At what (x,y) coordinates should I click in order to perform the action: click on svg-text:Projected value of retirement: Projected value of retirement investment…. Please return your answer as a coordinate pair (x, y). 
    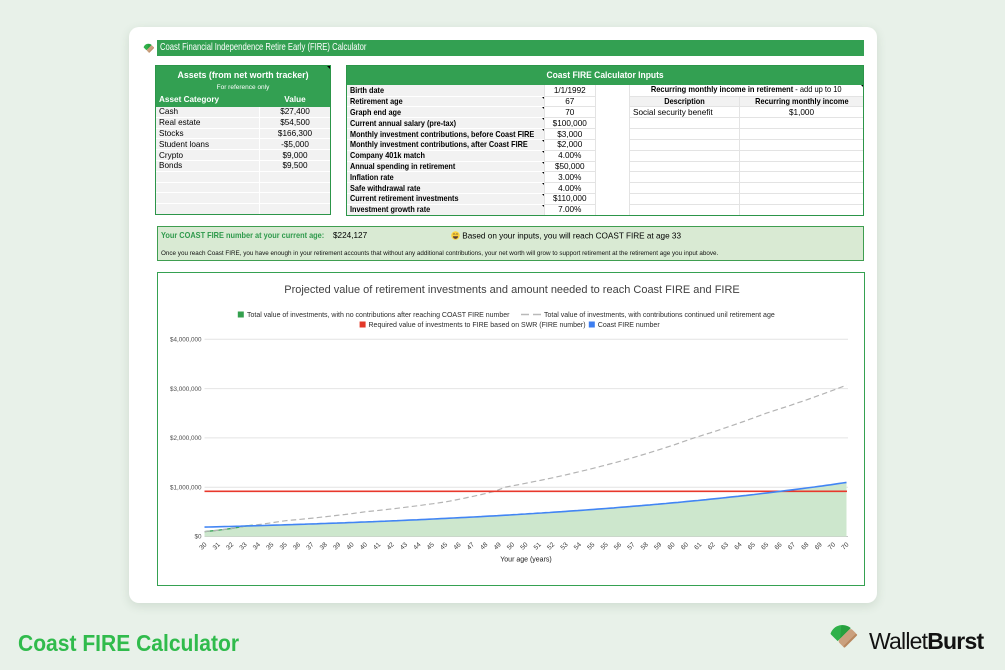
    Looking at the image, I should click on (512, 290).